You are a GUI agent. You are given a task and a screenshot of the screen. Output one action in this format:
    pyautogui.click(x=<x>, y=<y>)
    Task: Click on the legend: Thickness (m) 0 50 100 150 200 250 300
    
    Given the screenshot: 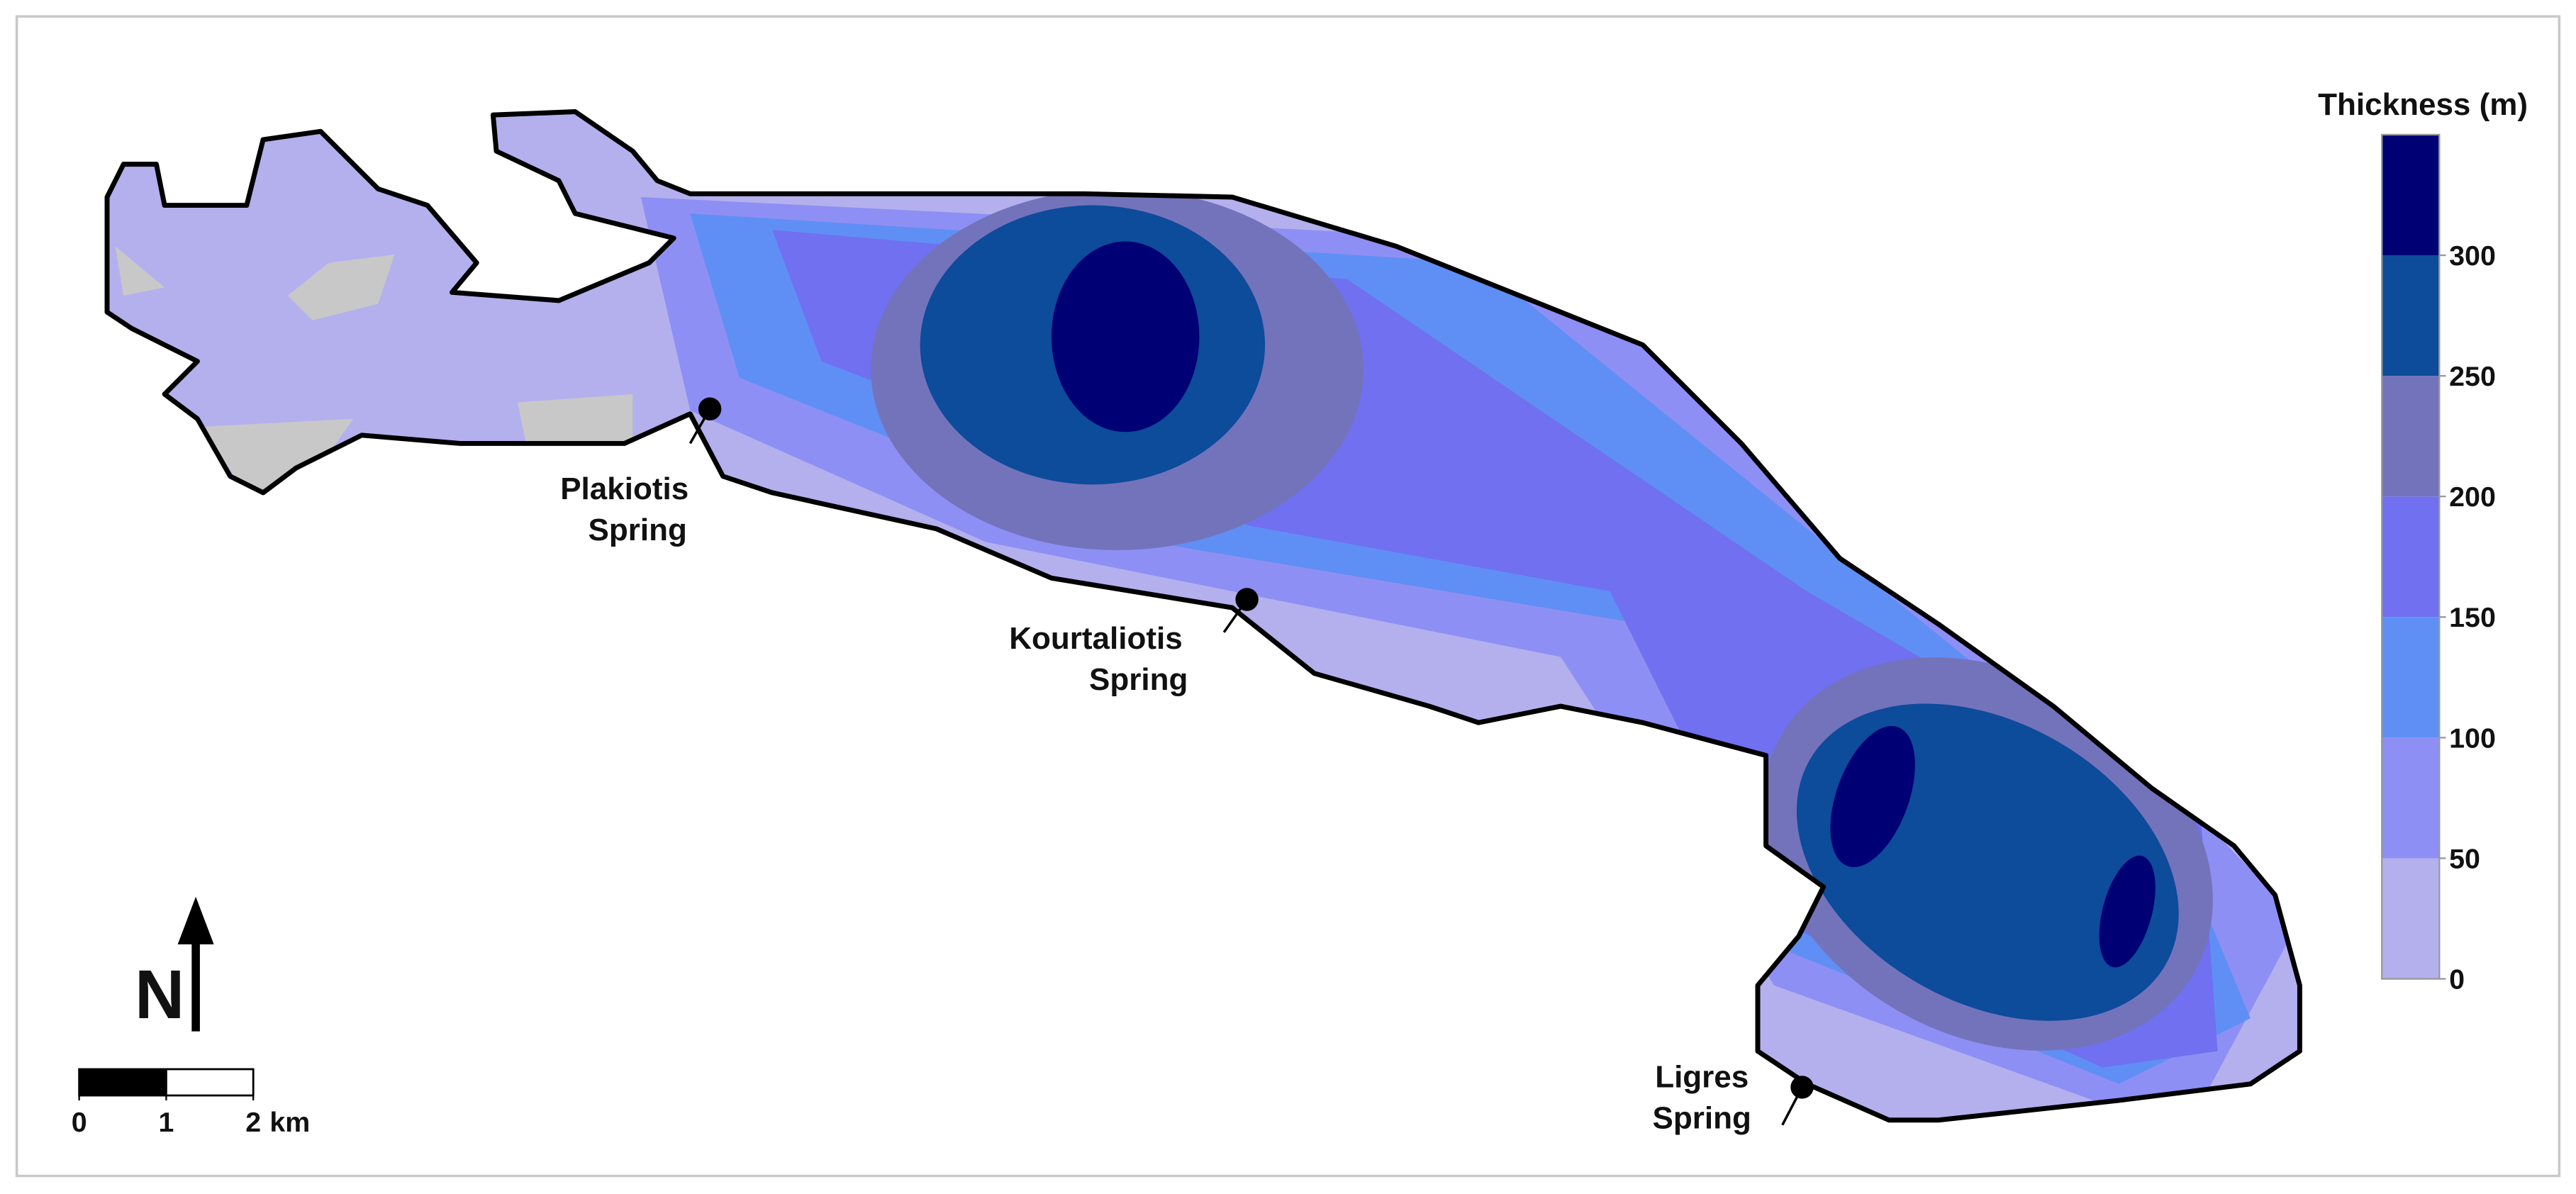 What is the action you would take?
    pyautogui.click(x=2423, y=541)
    